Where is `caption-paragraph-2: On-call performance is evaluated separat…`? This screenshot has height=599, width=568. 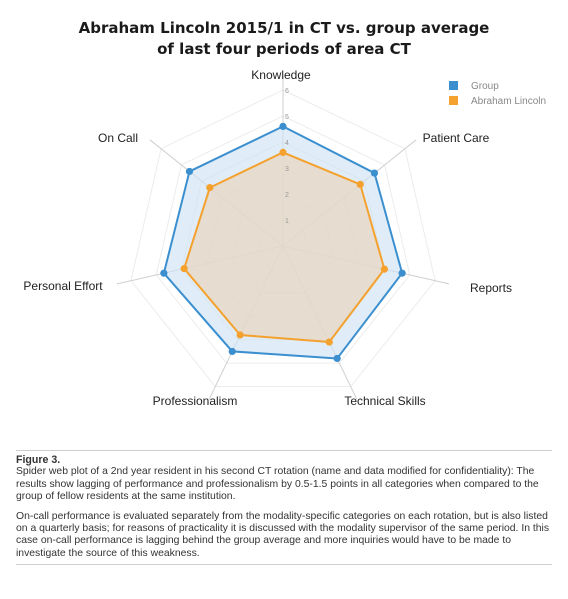
caption-paragraph-2: On-call performance is evaluated separat… is located at coordinates (283, 534).